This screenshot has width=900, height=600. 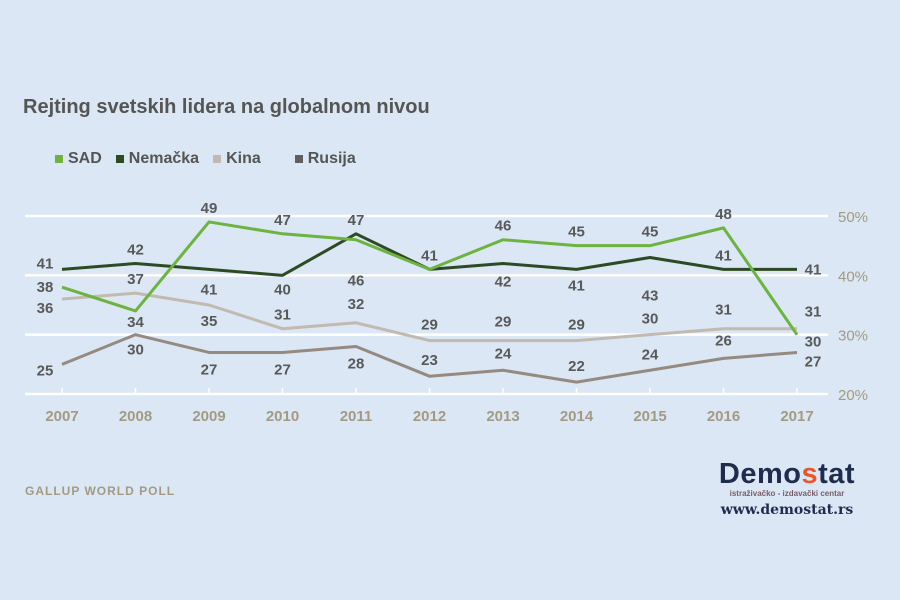 What do you see at coordinates (723, 340) in the screenshot?
I see `data-label: 26` at bounding box center [723, 340].